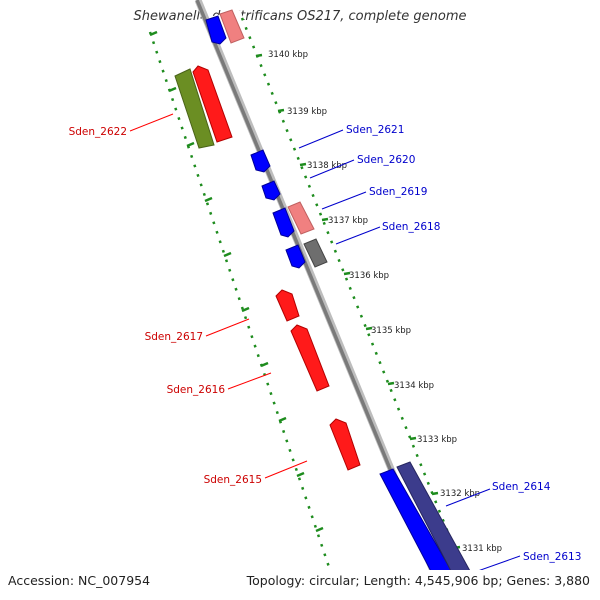 The width and height of the screenshot is (600, 600). Describe the element at coordinates (174, 337) in the screenshot. I see `gene-label-sden-2617: Sden_2617` at that location.